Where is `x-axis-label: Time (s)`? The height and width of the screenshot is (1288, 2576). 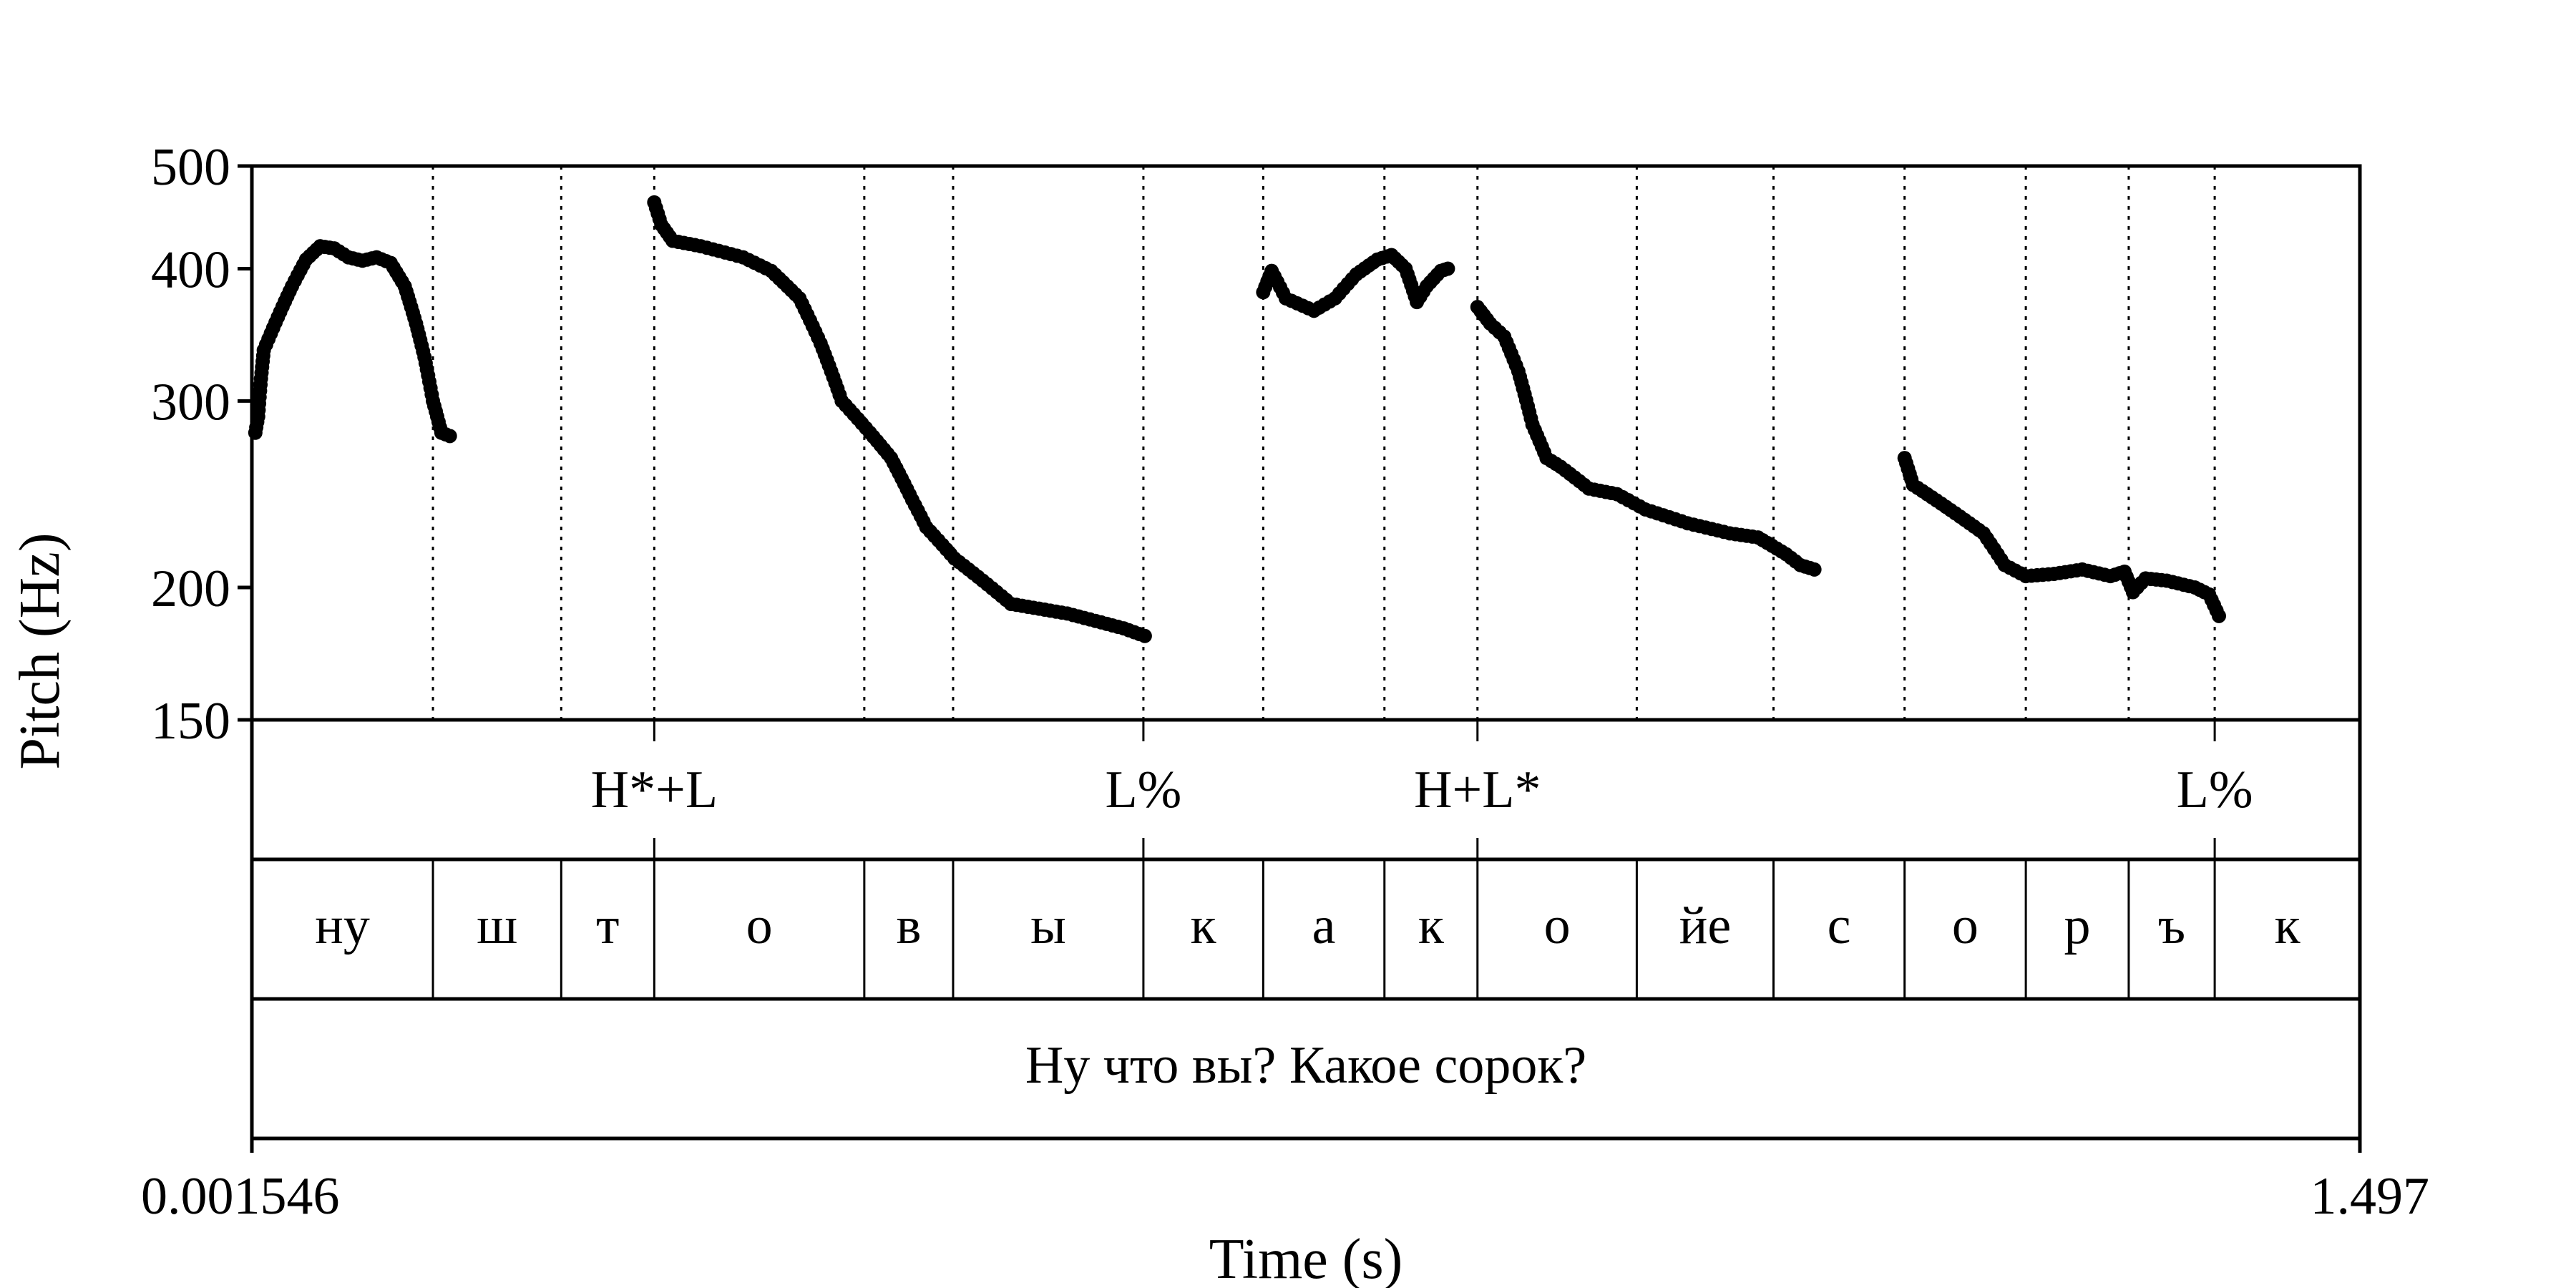 x-axis-label: Time (s) is located at coordinates (1305, 1258).